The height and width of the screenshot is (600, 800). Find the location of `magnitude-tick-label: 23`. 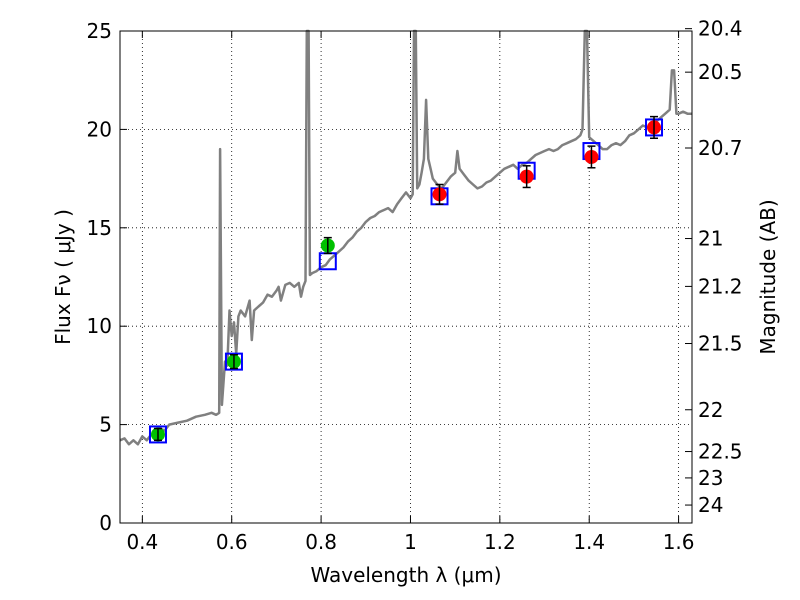

magnitude-tick-label: 23 is located at coordinates (710, 478).